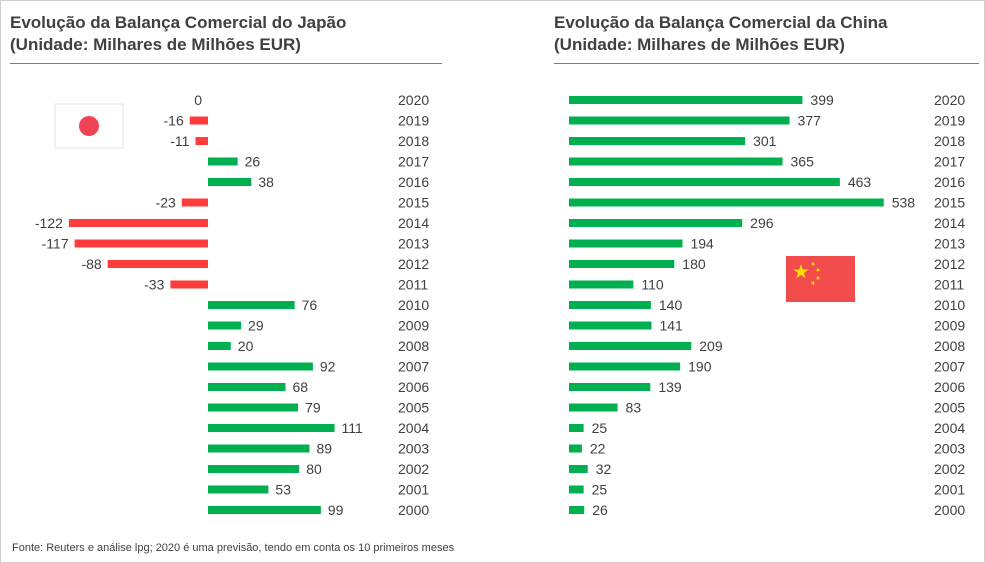 Image resolution: width=985 pixels, height=563 pixels. What do you see at coordinates (413, 264) in the screenshot?
I see `japan-year-label-2012: 2012` at bounding box center [413, 264].